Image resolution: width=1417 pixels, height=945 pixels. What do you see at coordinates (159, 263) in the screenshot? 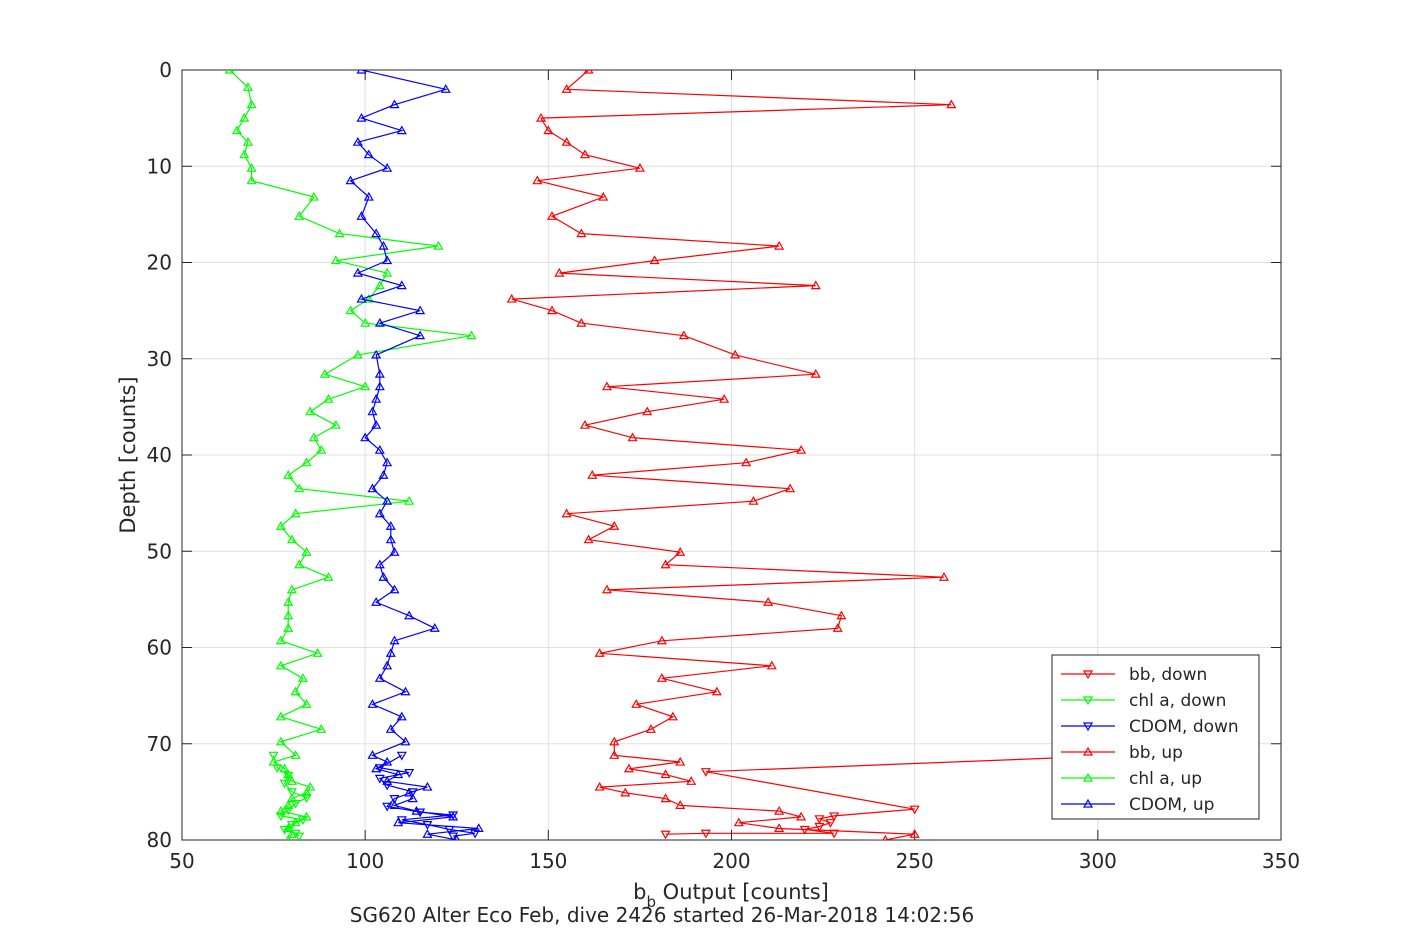
I see `y-tick-label: 20` at bounding box center [159, 263].